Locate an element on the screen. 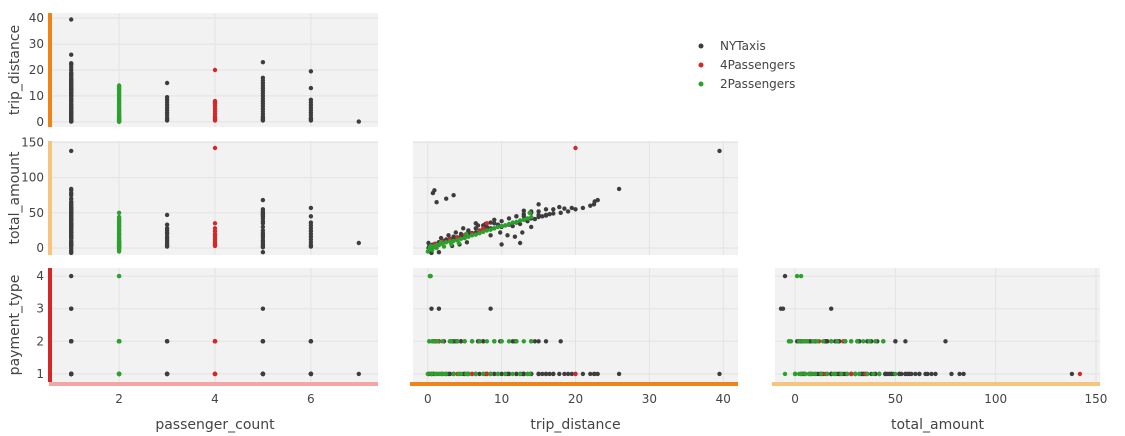  legend-label-4Passengers: 4Passengers is located at coordinates (757, 65).